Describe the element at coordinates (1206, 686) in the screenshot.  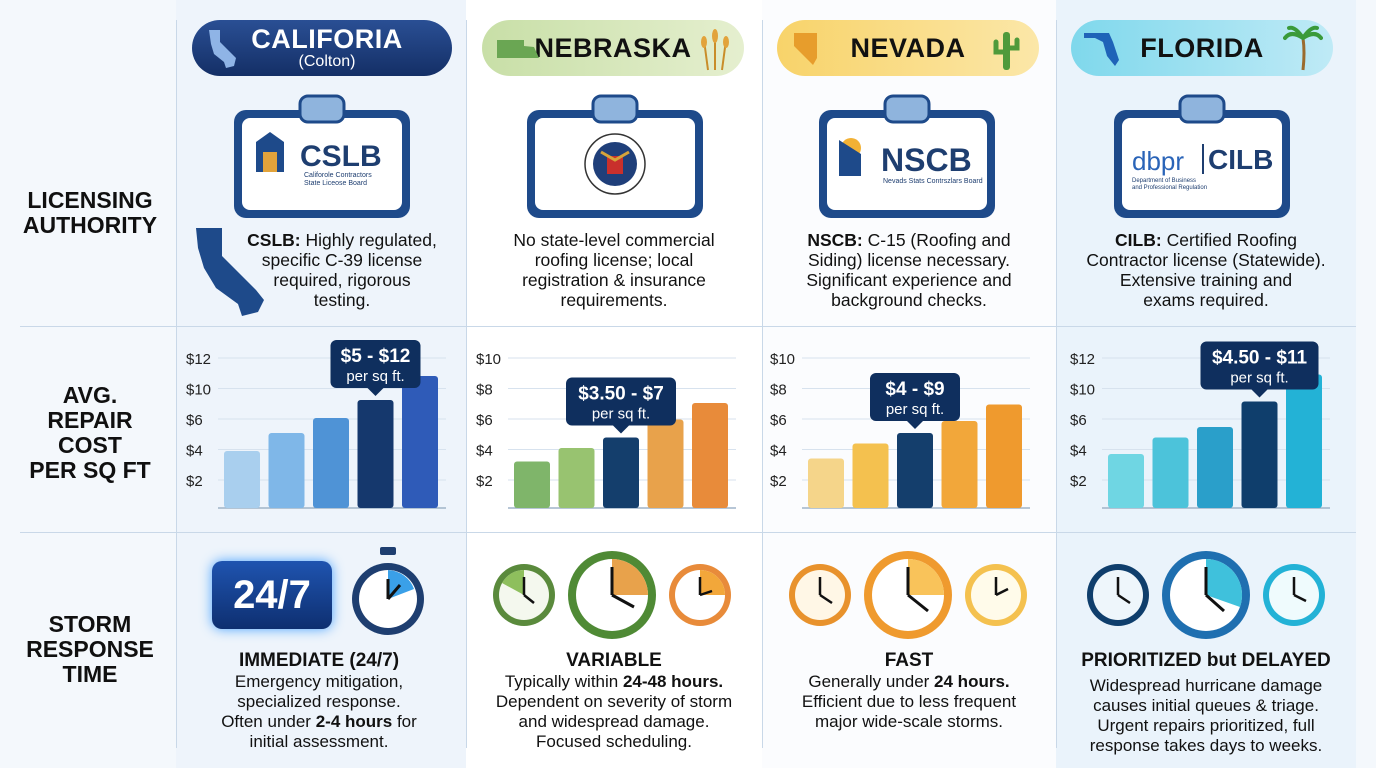
I see `response-line: Widespread hurricane damage` at that location.